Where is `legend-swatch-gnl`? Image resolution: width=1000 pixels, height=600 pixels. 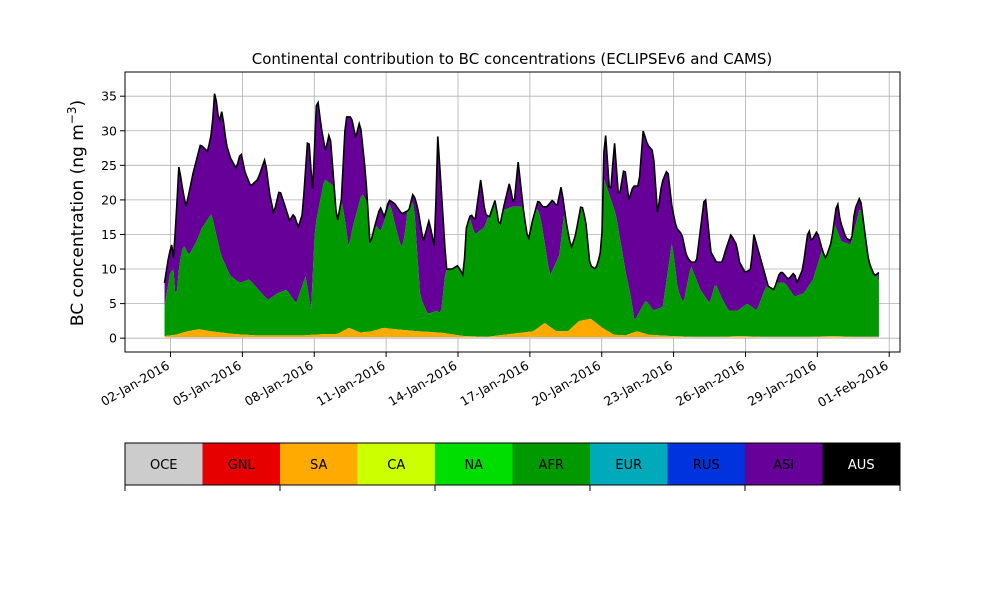
legend-swatch-gnl is located at coordinates (241, 464).